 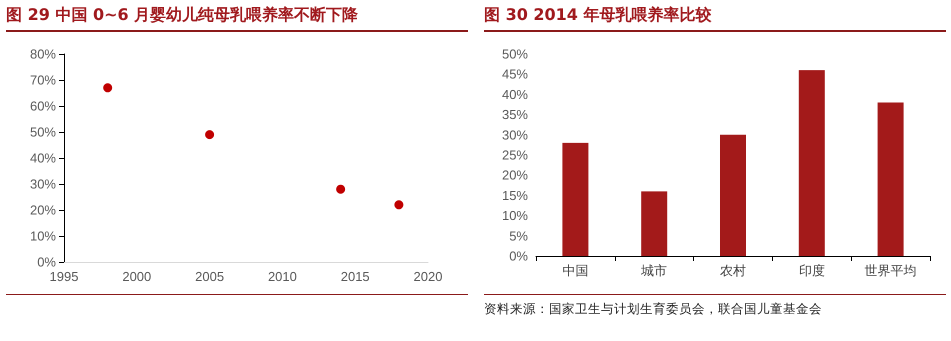 What do you see at coordinates (43, 80) in the screenshot?
I see `y-tick-label: 70%` at bounding box center [43, 80].